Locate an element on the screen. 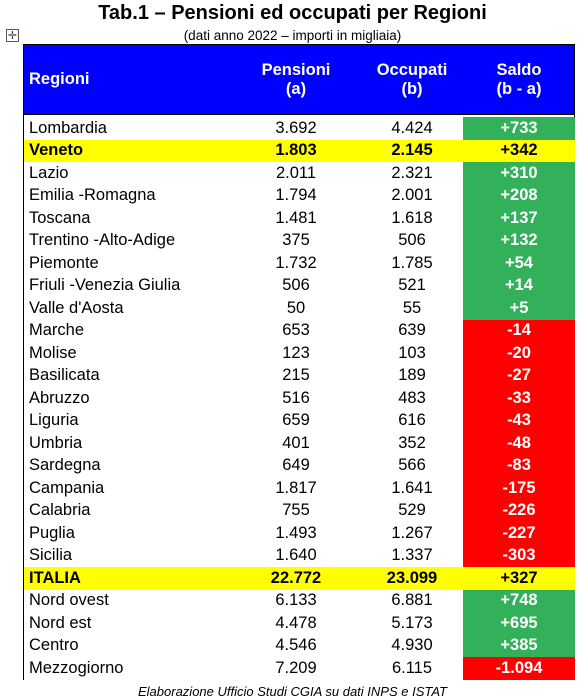 The image size is (585, 699). cell-regione: Veneto is located at coordinates (56, 150).